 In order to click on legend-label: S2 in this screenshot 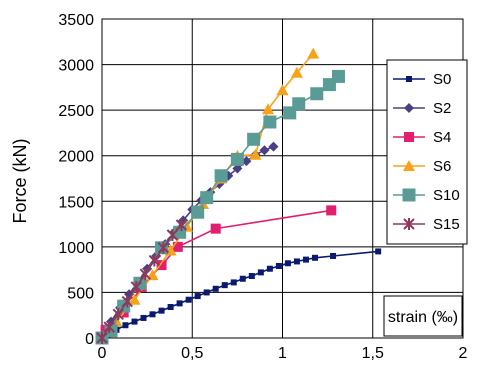, I will do `click(442, 108)`.